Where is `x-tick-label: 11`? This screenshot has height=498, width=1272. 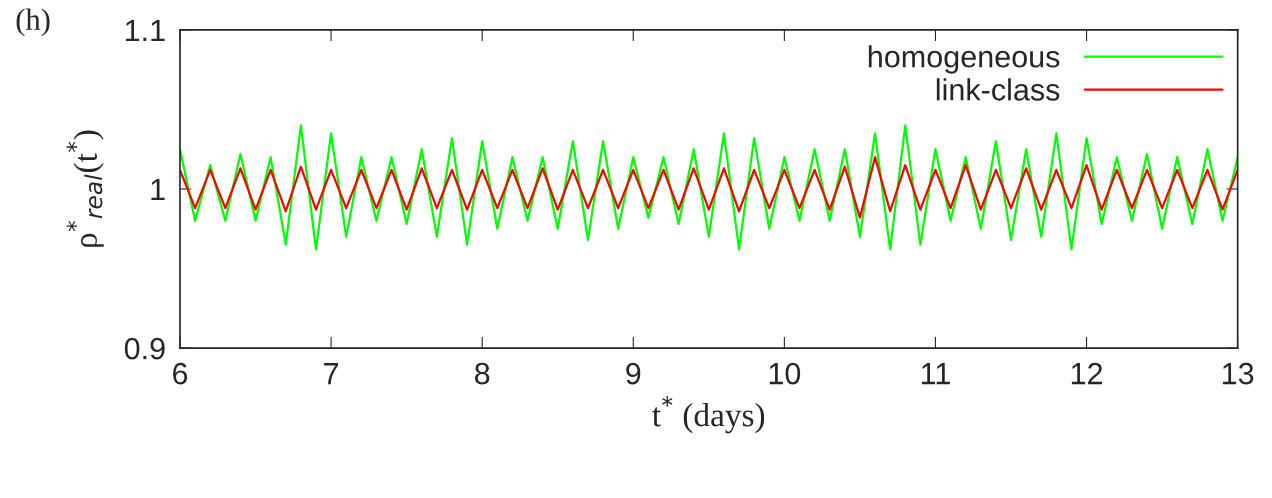
x-tick-label: 11 is located at coordinates (935, 374).